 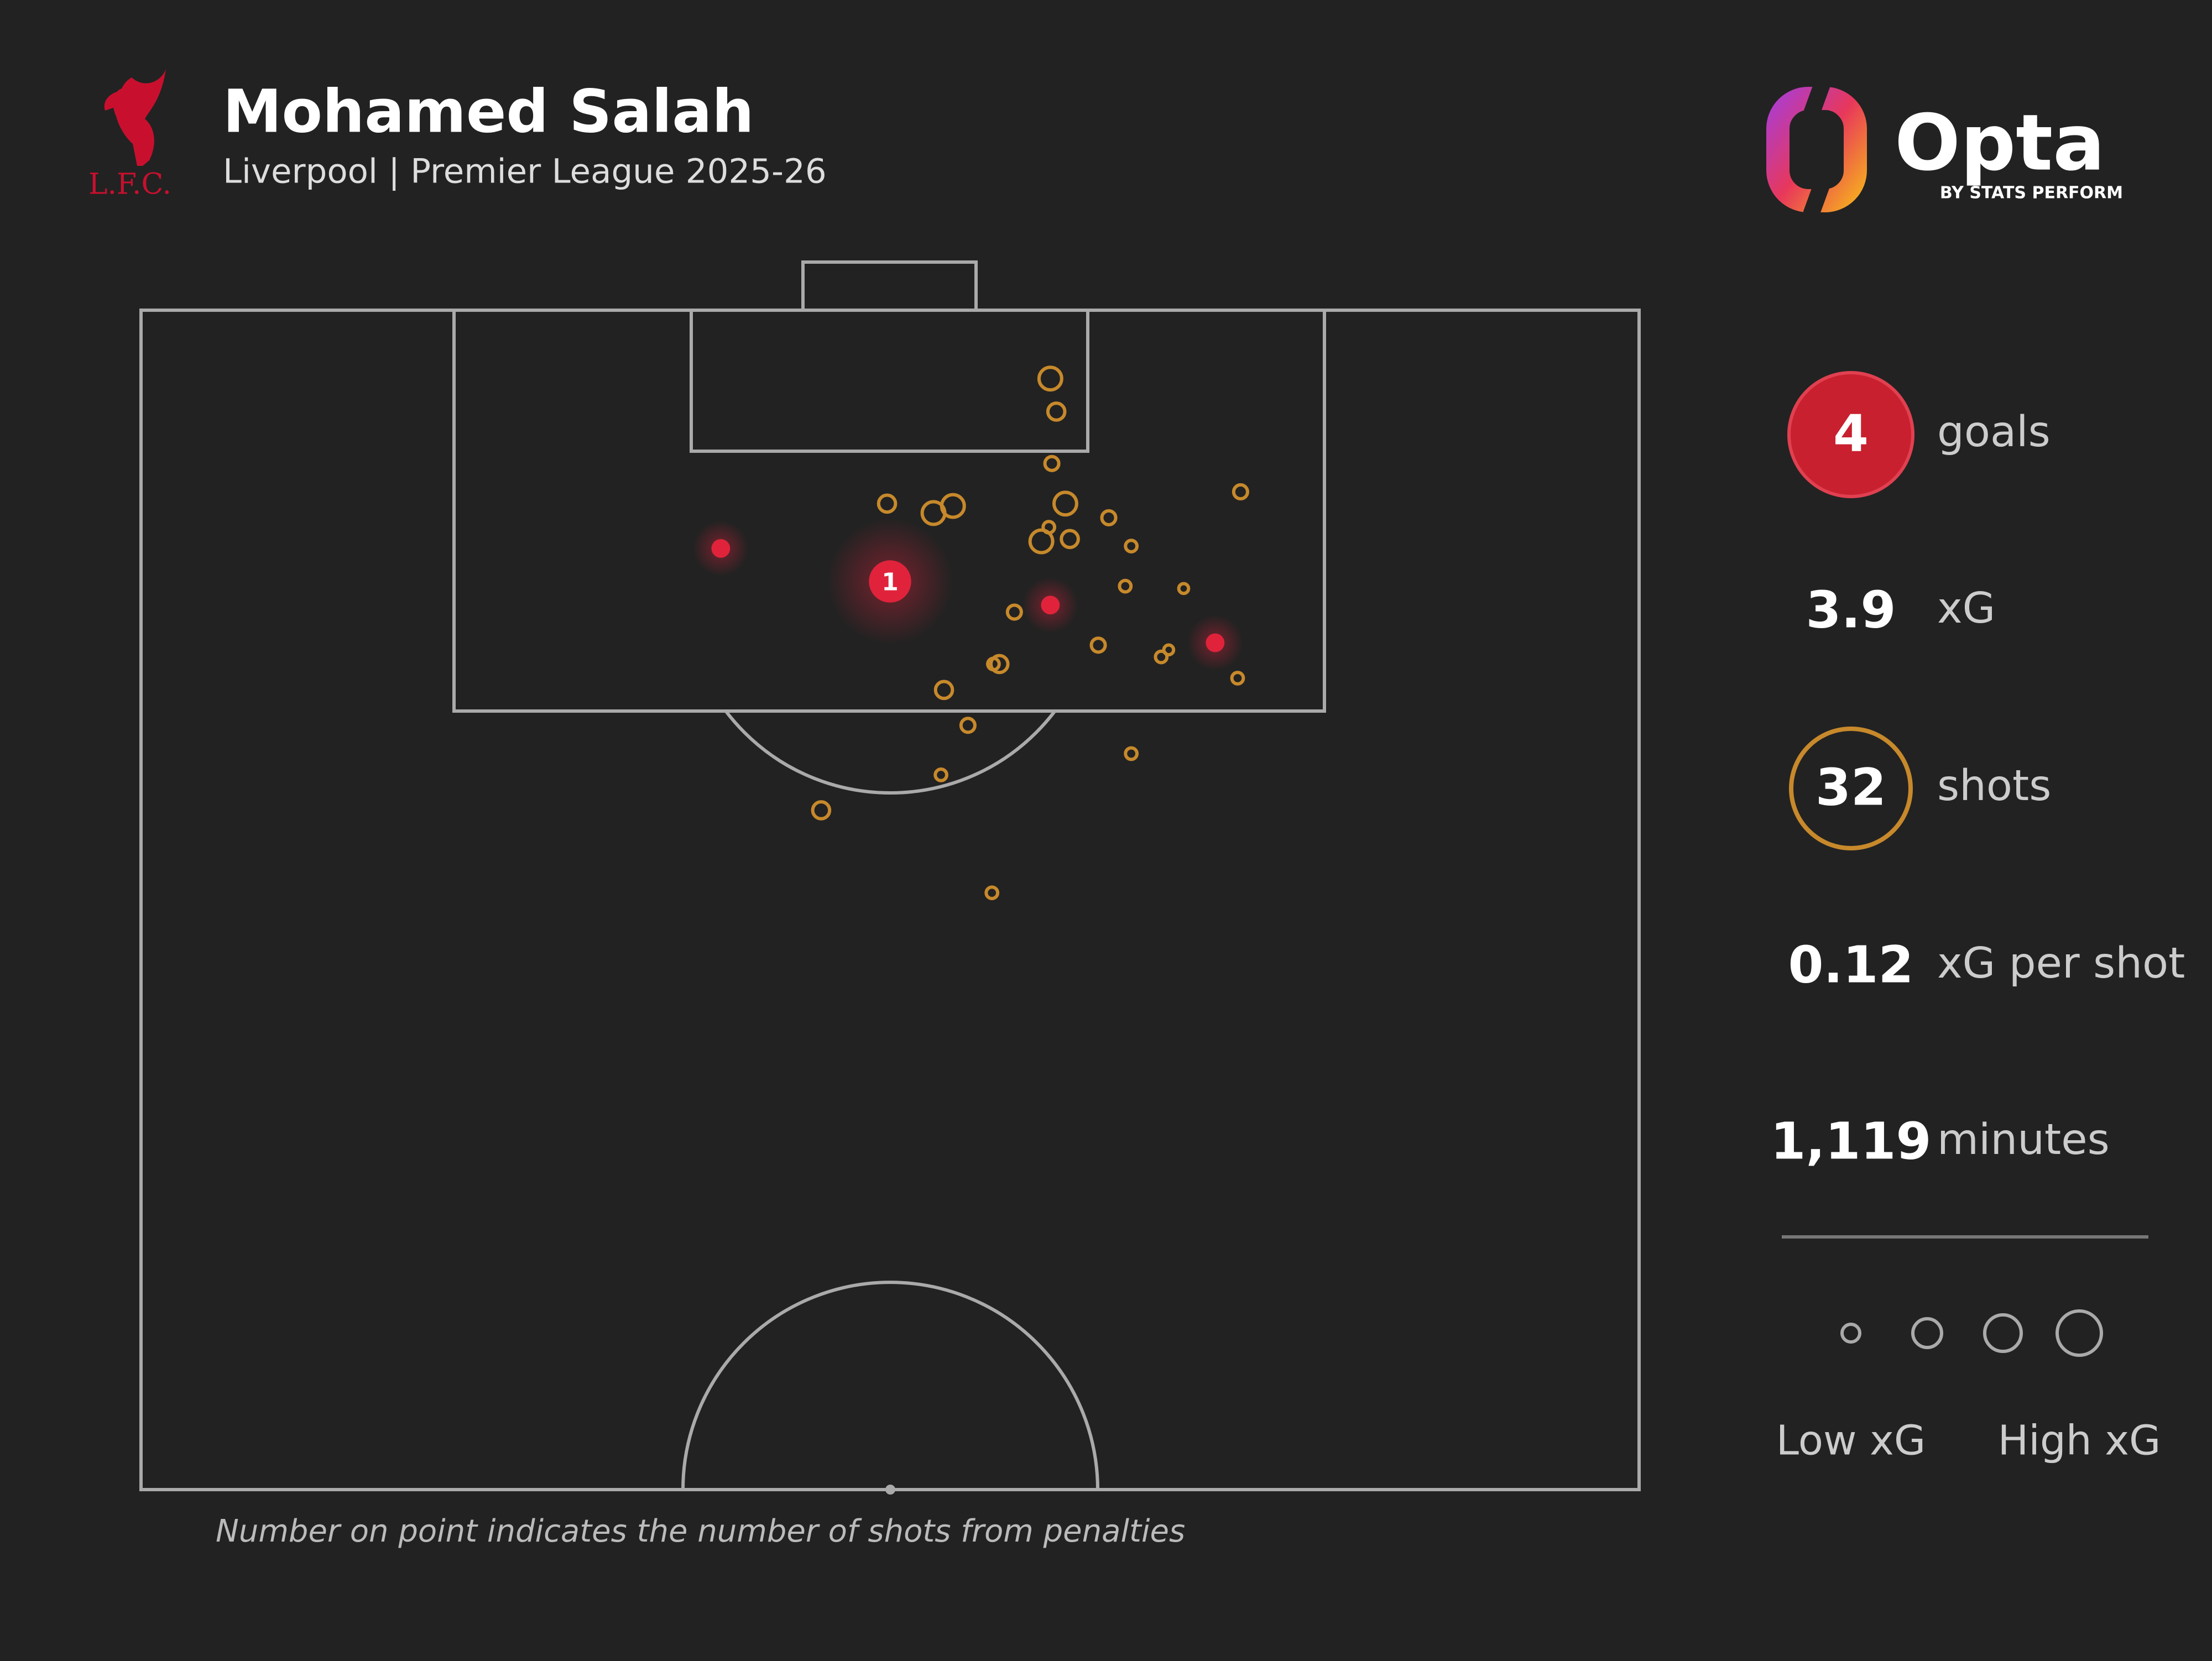 I want to click on stat-label: shots, so click(x=1994, y=786).